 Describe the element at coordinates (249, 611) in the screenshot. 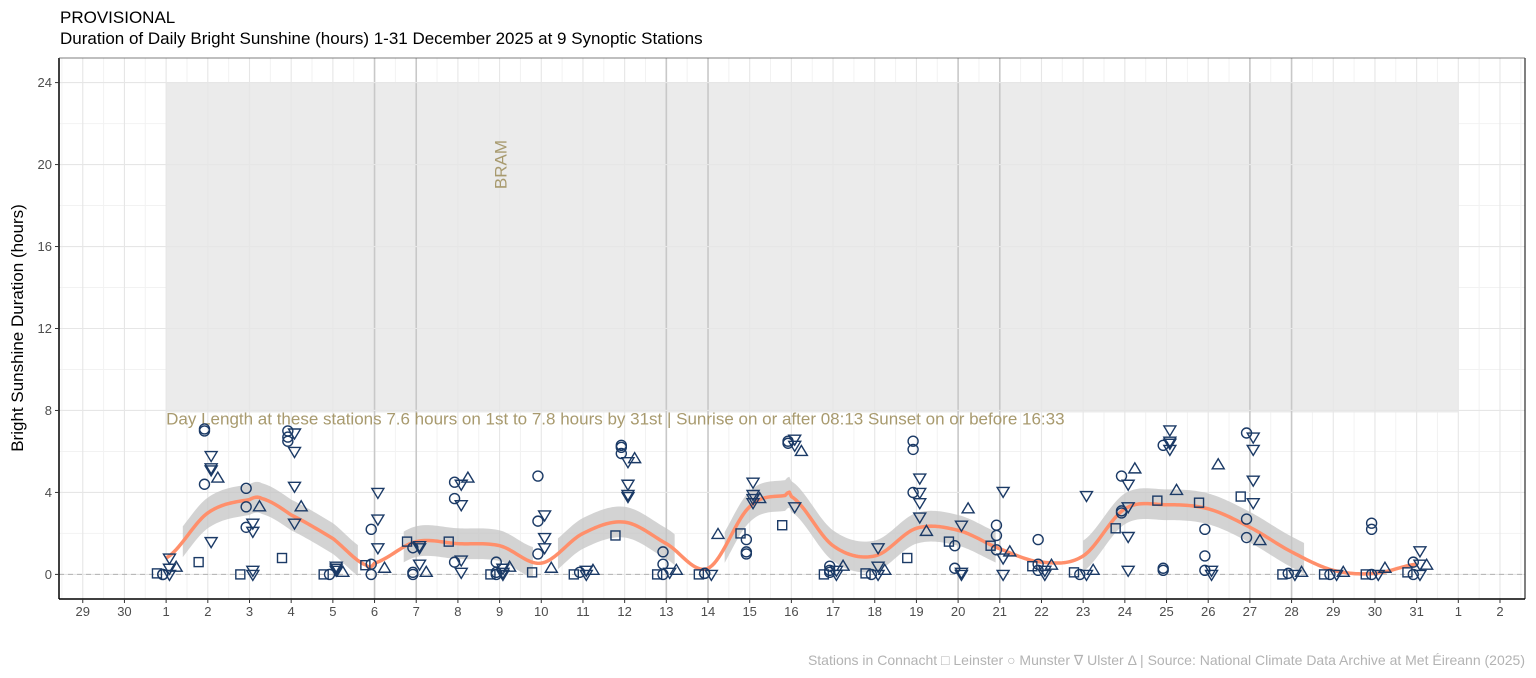

I see `x-tick-label: 3` at that location.